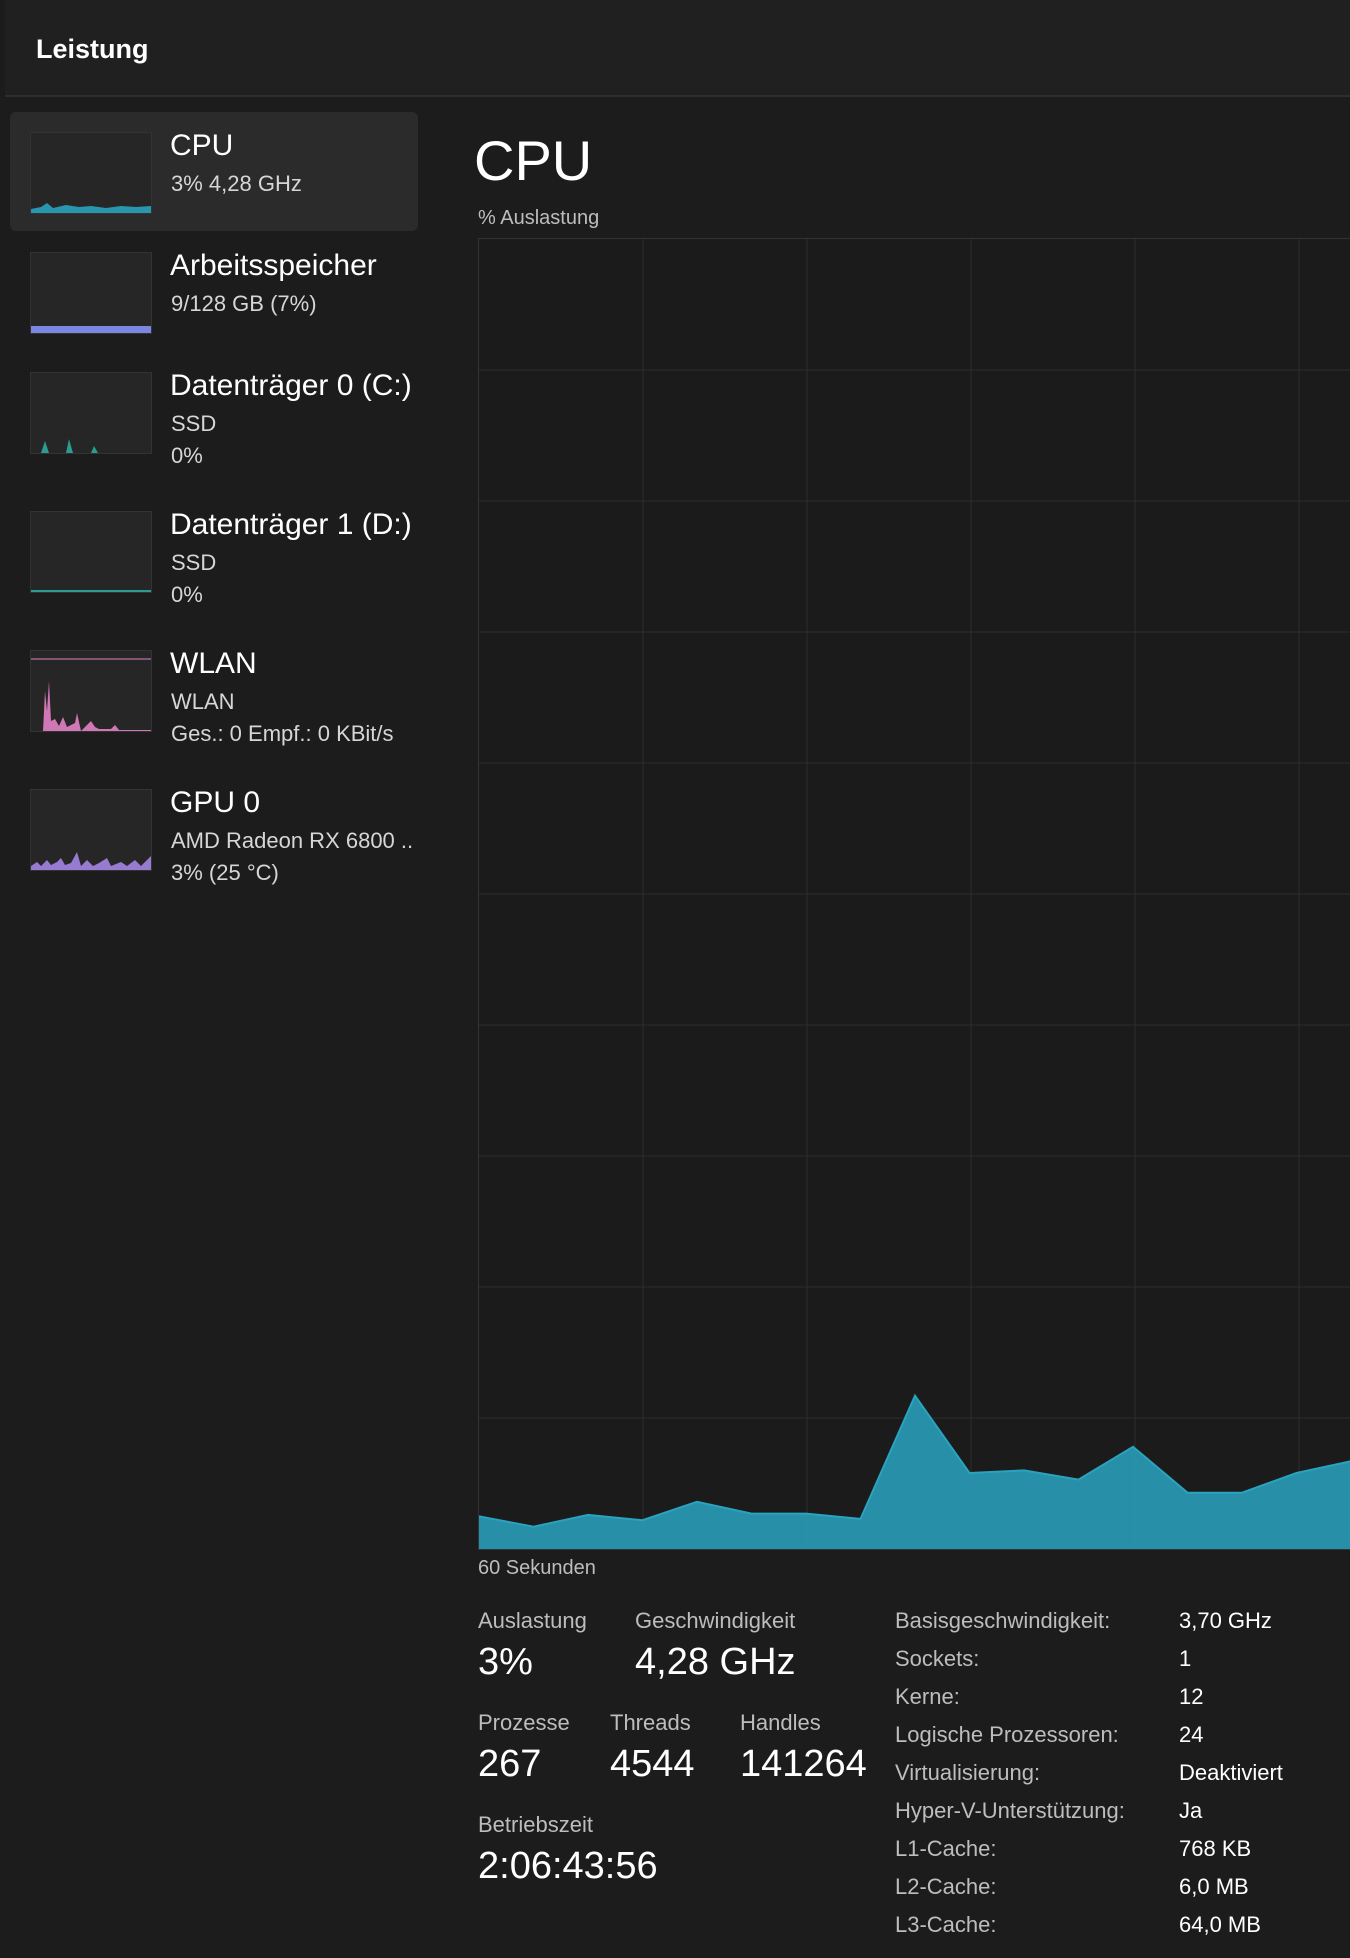 The image size is (1350, 1958). What do you see at coordinates (937, 1658) in the screenshot?
I see `info-key: Sockets:` at bounding box center [937, 1658].